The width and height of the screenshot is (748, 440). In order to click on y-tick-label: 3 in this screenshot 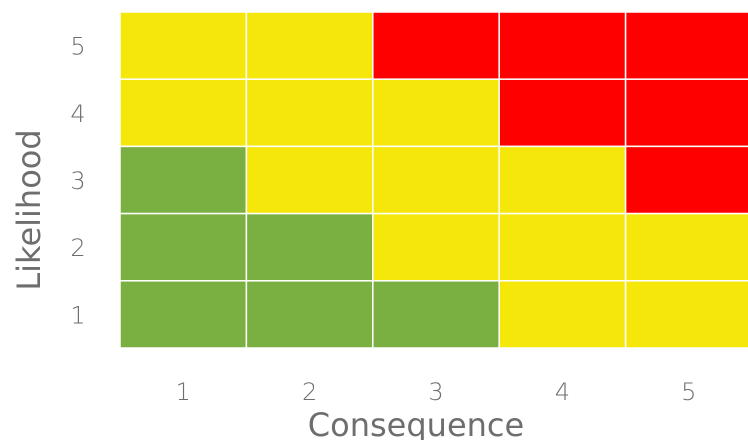, I will do `click(77, 181)`.